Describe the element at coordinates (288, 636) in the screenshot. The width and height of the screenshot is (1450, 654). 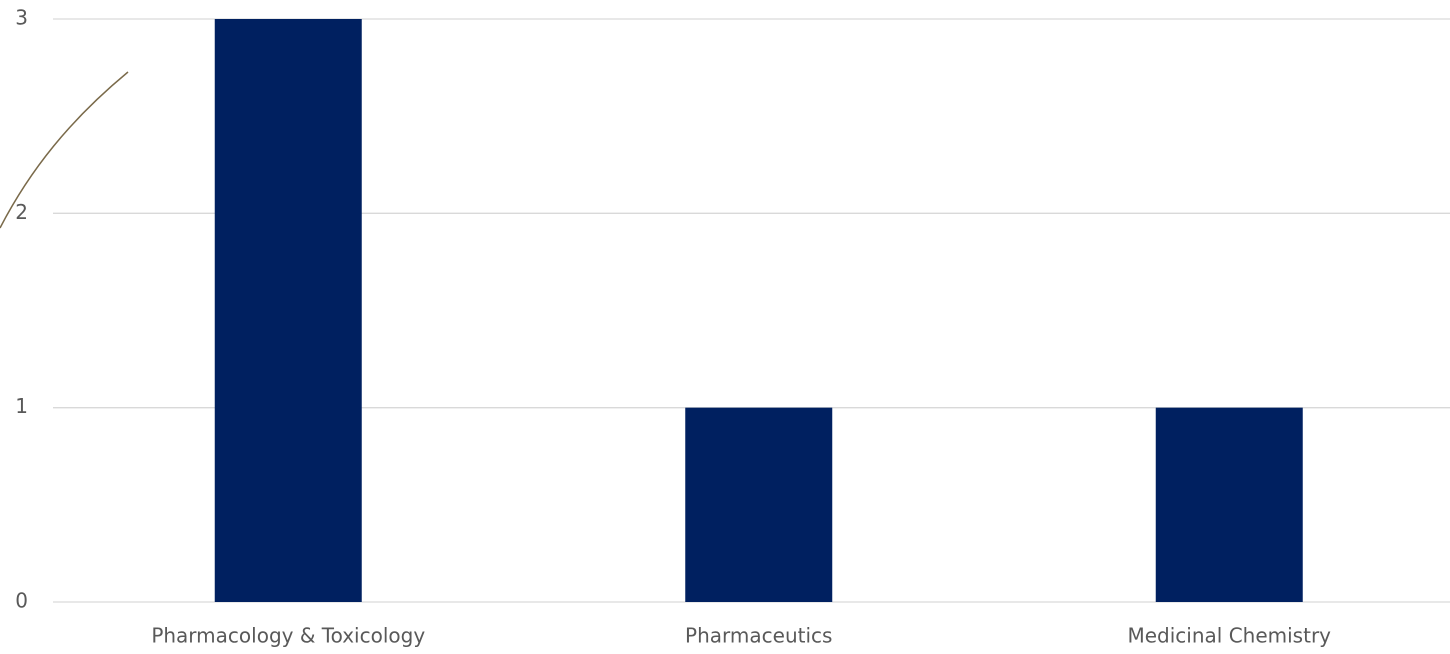
I see `x-tick-label: Pharmacology & Toxicology` at that location.